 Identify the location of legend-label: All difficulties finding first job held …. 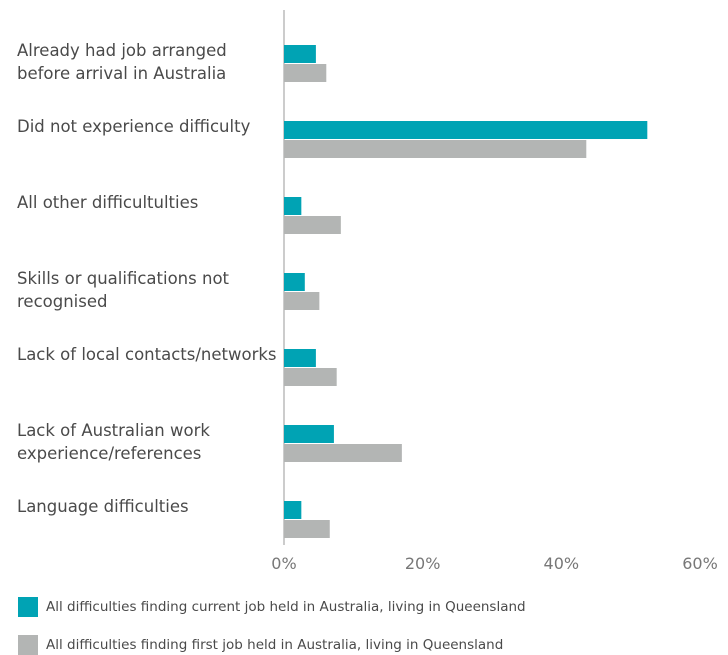
(275, 645).